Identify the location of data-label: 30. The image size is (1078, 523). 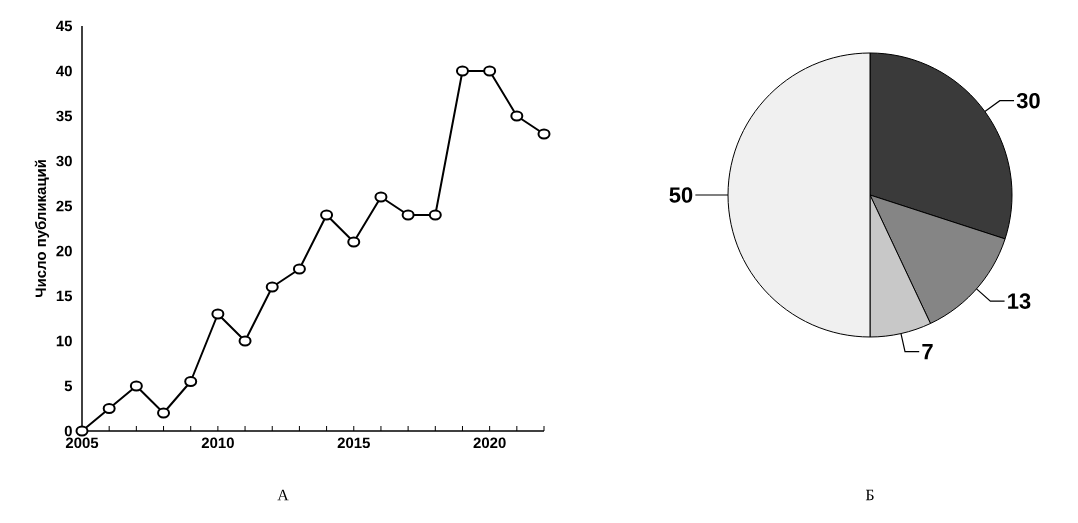
(1028, 100).